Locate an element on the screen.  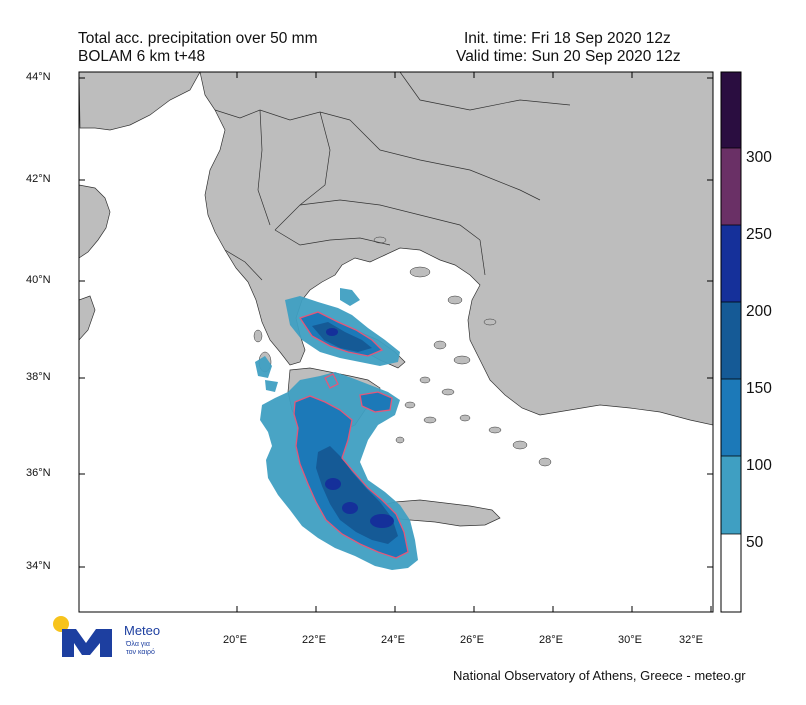
lat-label: 40°N is located at coordinates (38, 280).